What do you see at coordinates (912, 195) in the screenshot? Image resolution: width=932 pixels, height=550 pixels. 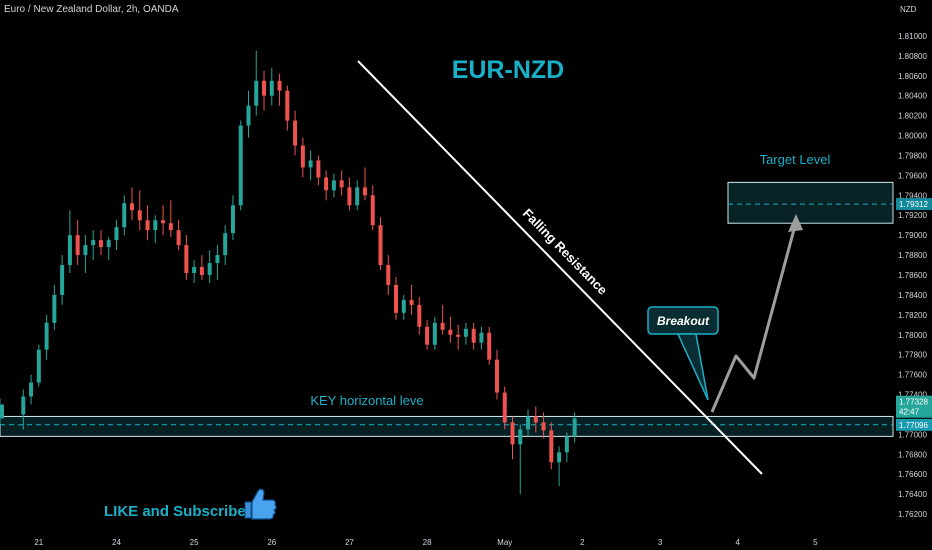 I see `price-tick-label: 1.79400` at bounding box center [912, 195].